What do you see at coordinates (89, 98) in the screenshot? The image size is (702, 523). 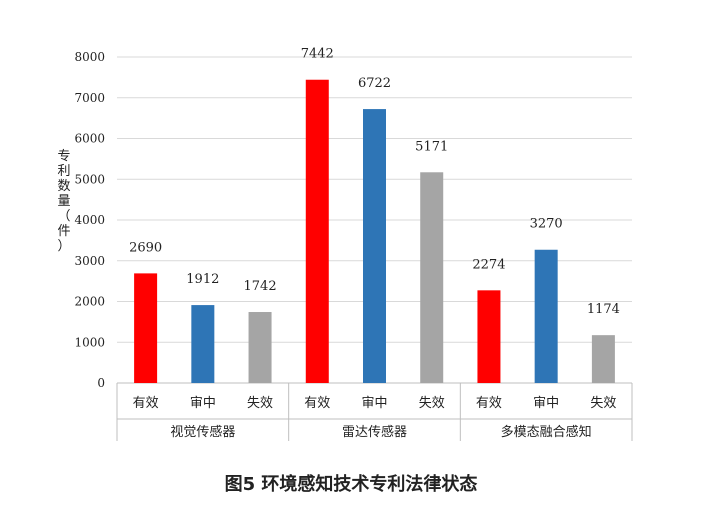 I see `y-tick-label: 7000` at bounding box center [89, 98].